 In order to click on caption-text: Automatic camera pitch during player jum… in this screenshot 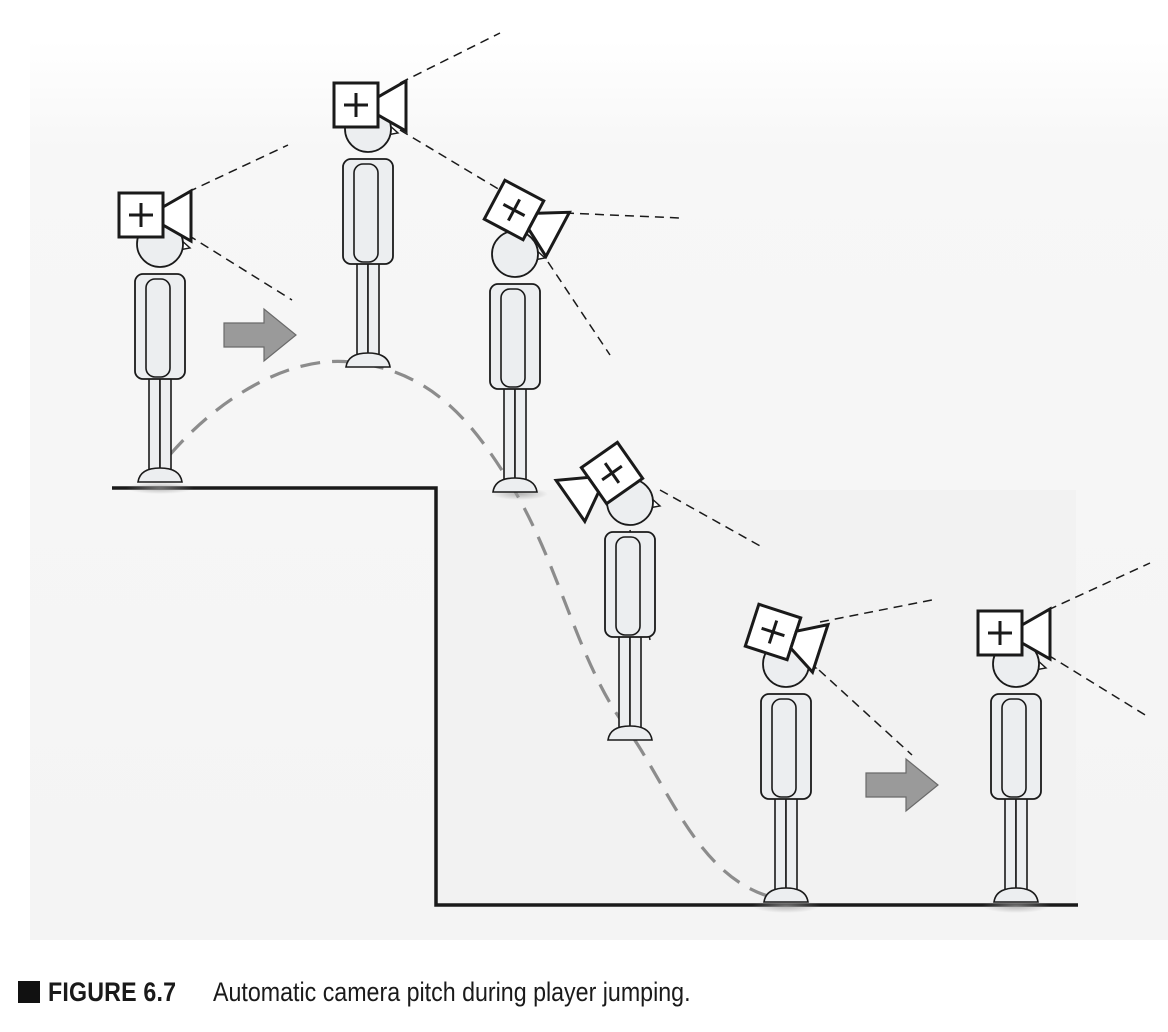, I will do `click(452, 991)`.